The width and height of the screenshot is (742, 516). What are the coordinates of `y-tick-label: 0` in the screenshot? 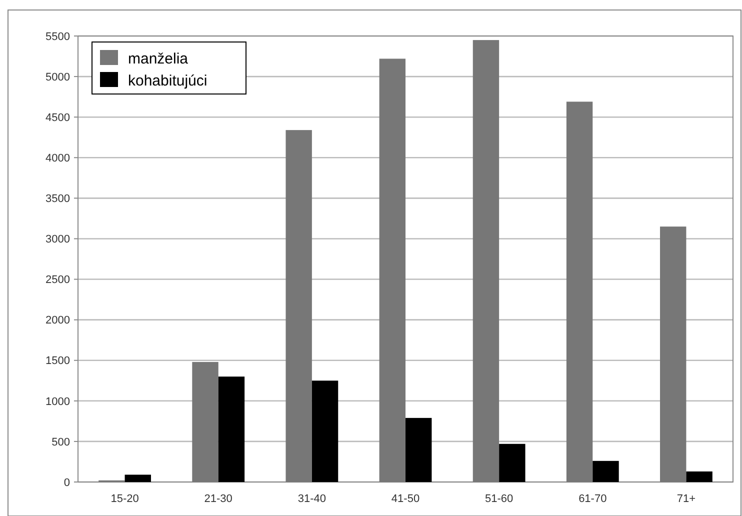 It's located at (67, 482).